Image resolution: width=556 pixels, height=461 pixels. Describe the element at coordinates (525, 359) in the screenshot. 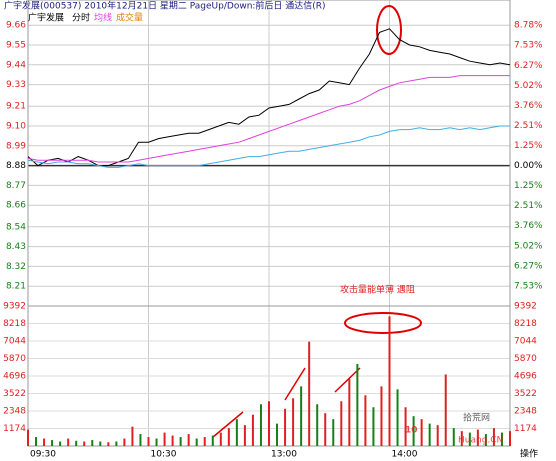

I see `volume-tick-label: 5870` at that location.